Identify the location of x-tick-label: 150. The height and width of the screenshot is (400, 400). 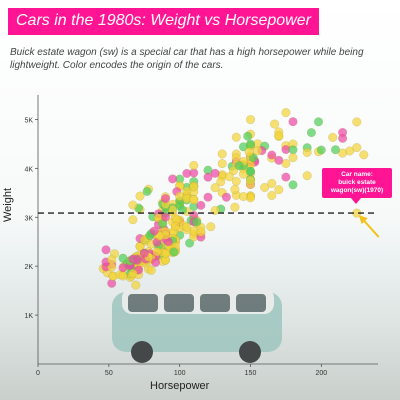
(251, 373).